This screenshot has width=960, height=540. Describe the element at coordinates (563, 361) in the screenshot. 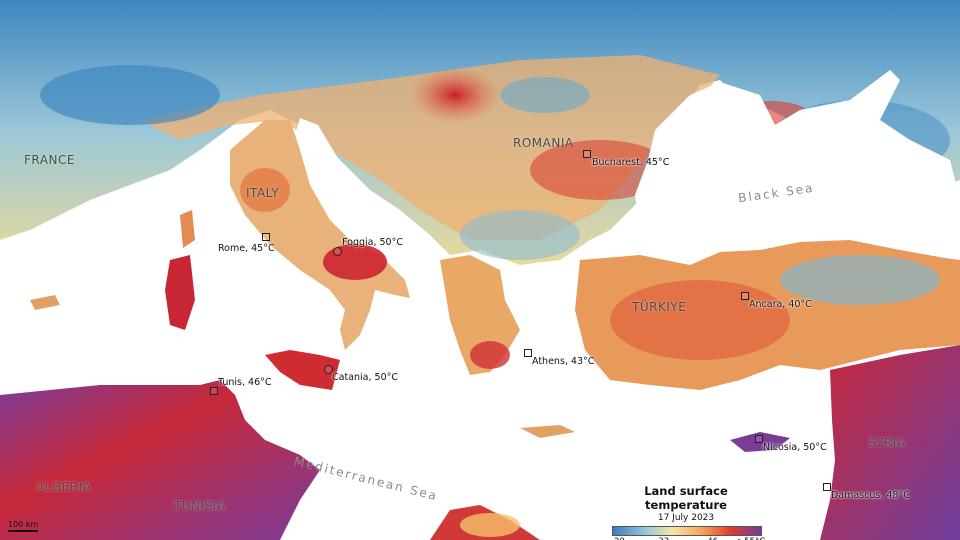

I see `city-label-athens: Athens, 43°C` at that location.